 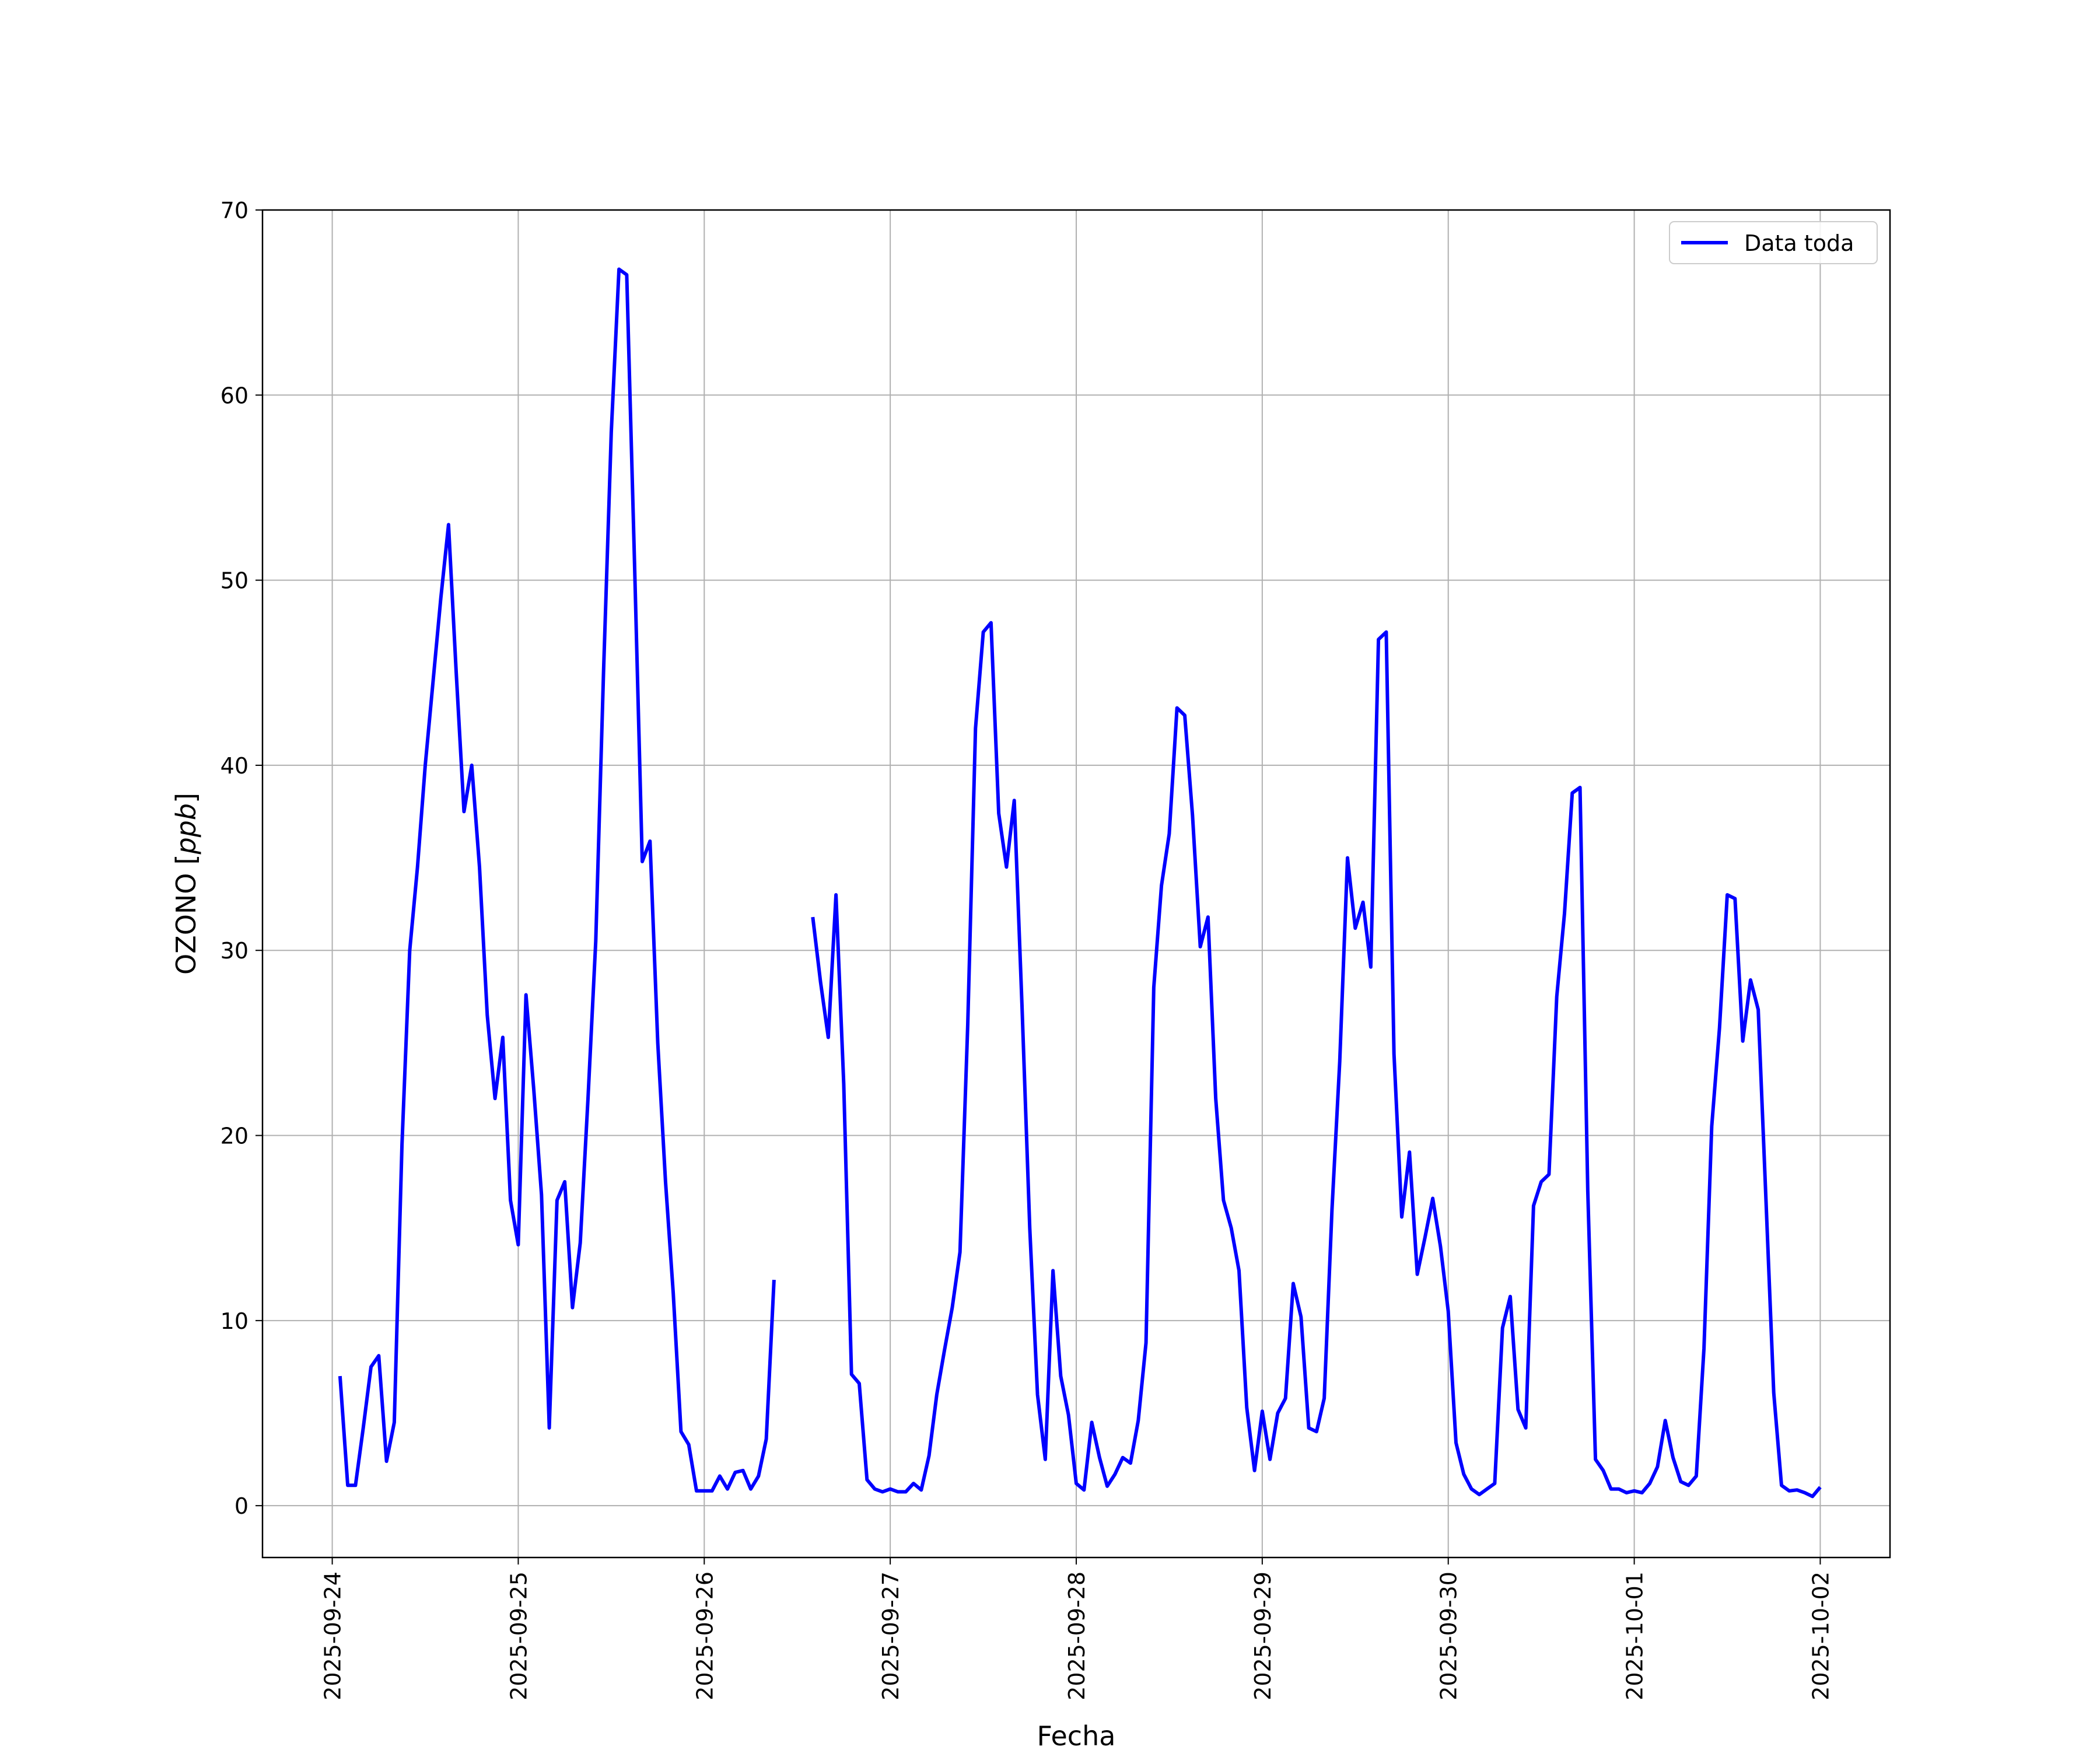 I want to click on series-line-segment, so click(x=557, y=880).